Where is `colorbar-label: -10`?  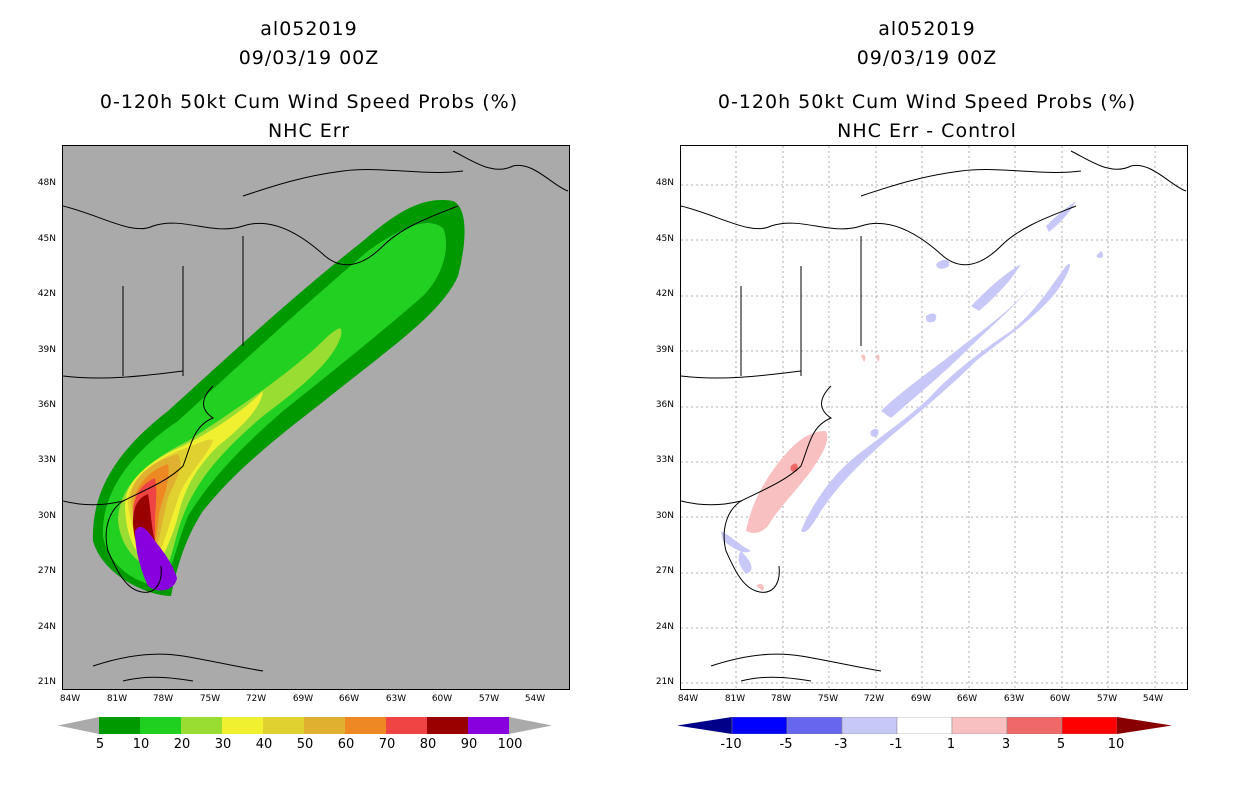 colorbar-label: -10 is located at coordinates (731, 744).